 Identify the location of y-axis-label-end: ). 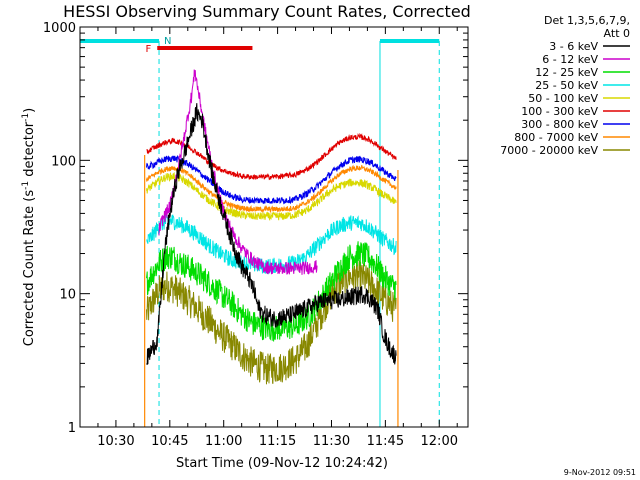
(29, 110).